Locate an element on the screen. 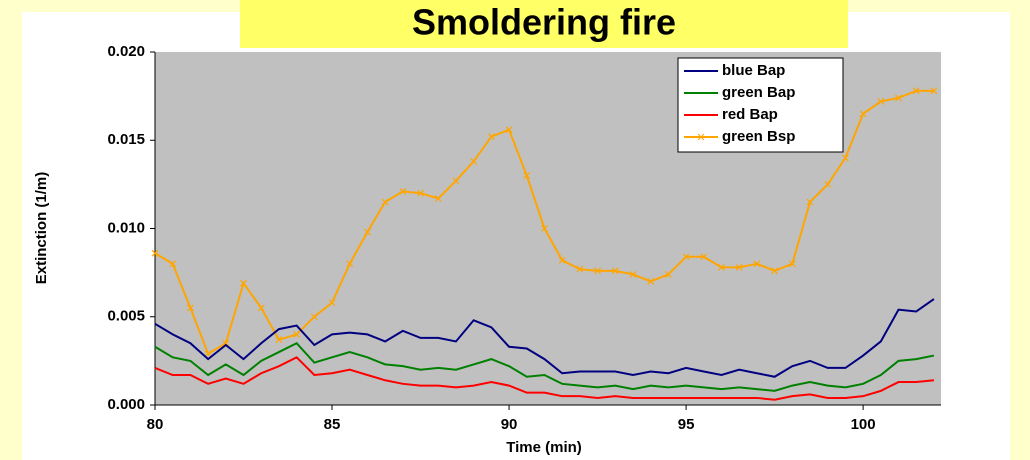  legend-label: green Bap is located at coordinates (758, 92).